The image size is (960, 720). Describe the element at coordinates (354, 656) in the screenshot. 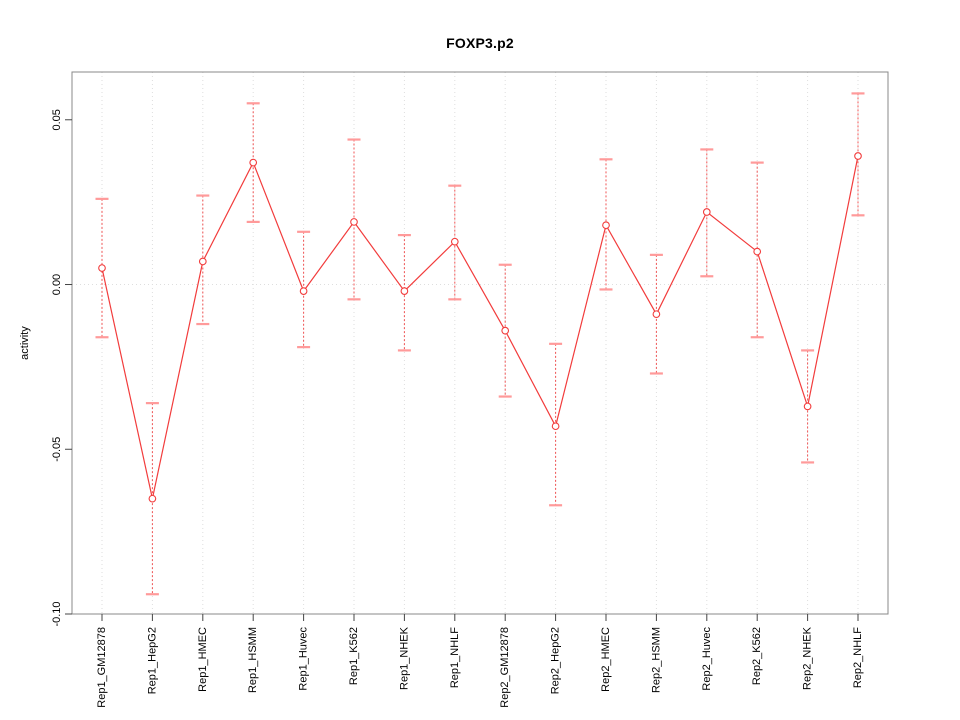

I see `x-tick-label: Rep1_K562` at that location.